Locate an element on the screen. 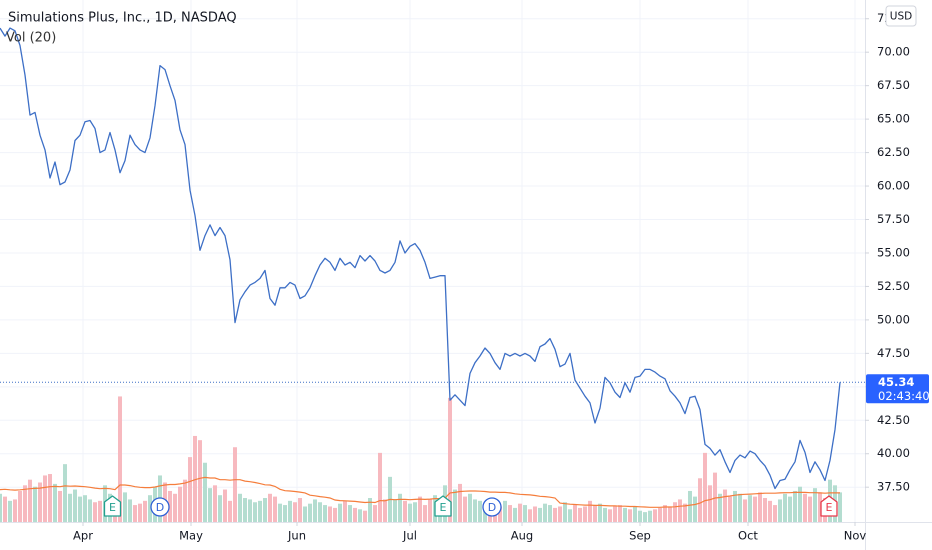  last-price-badge is located at coordinates (897, 389).